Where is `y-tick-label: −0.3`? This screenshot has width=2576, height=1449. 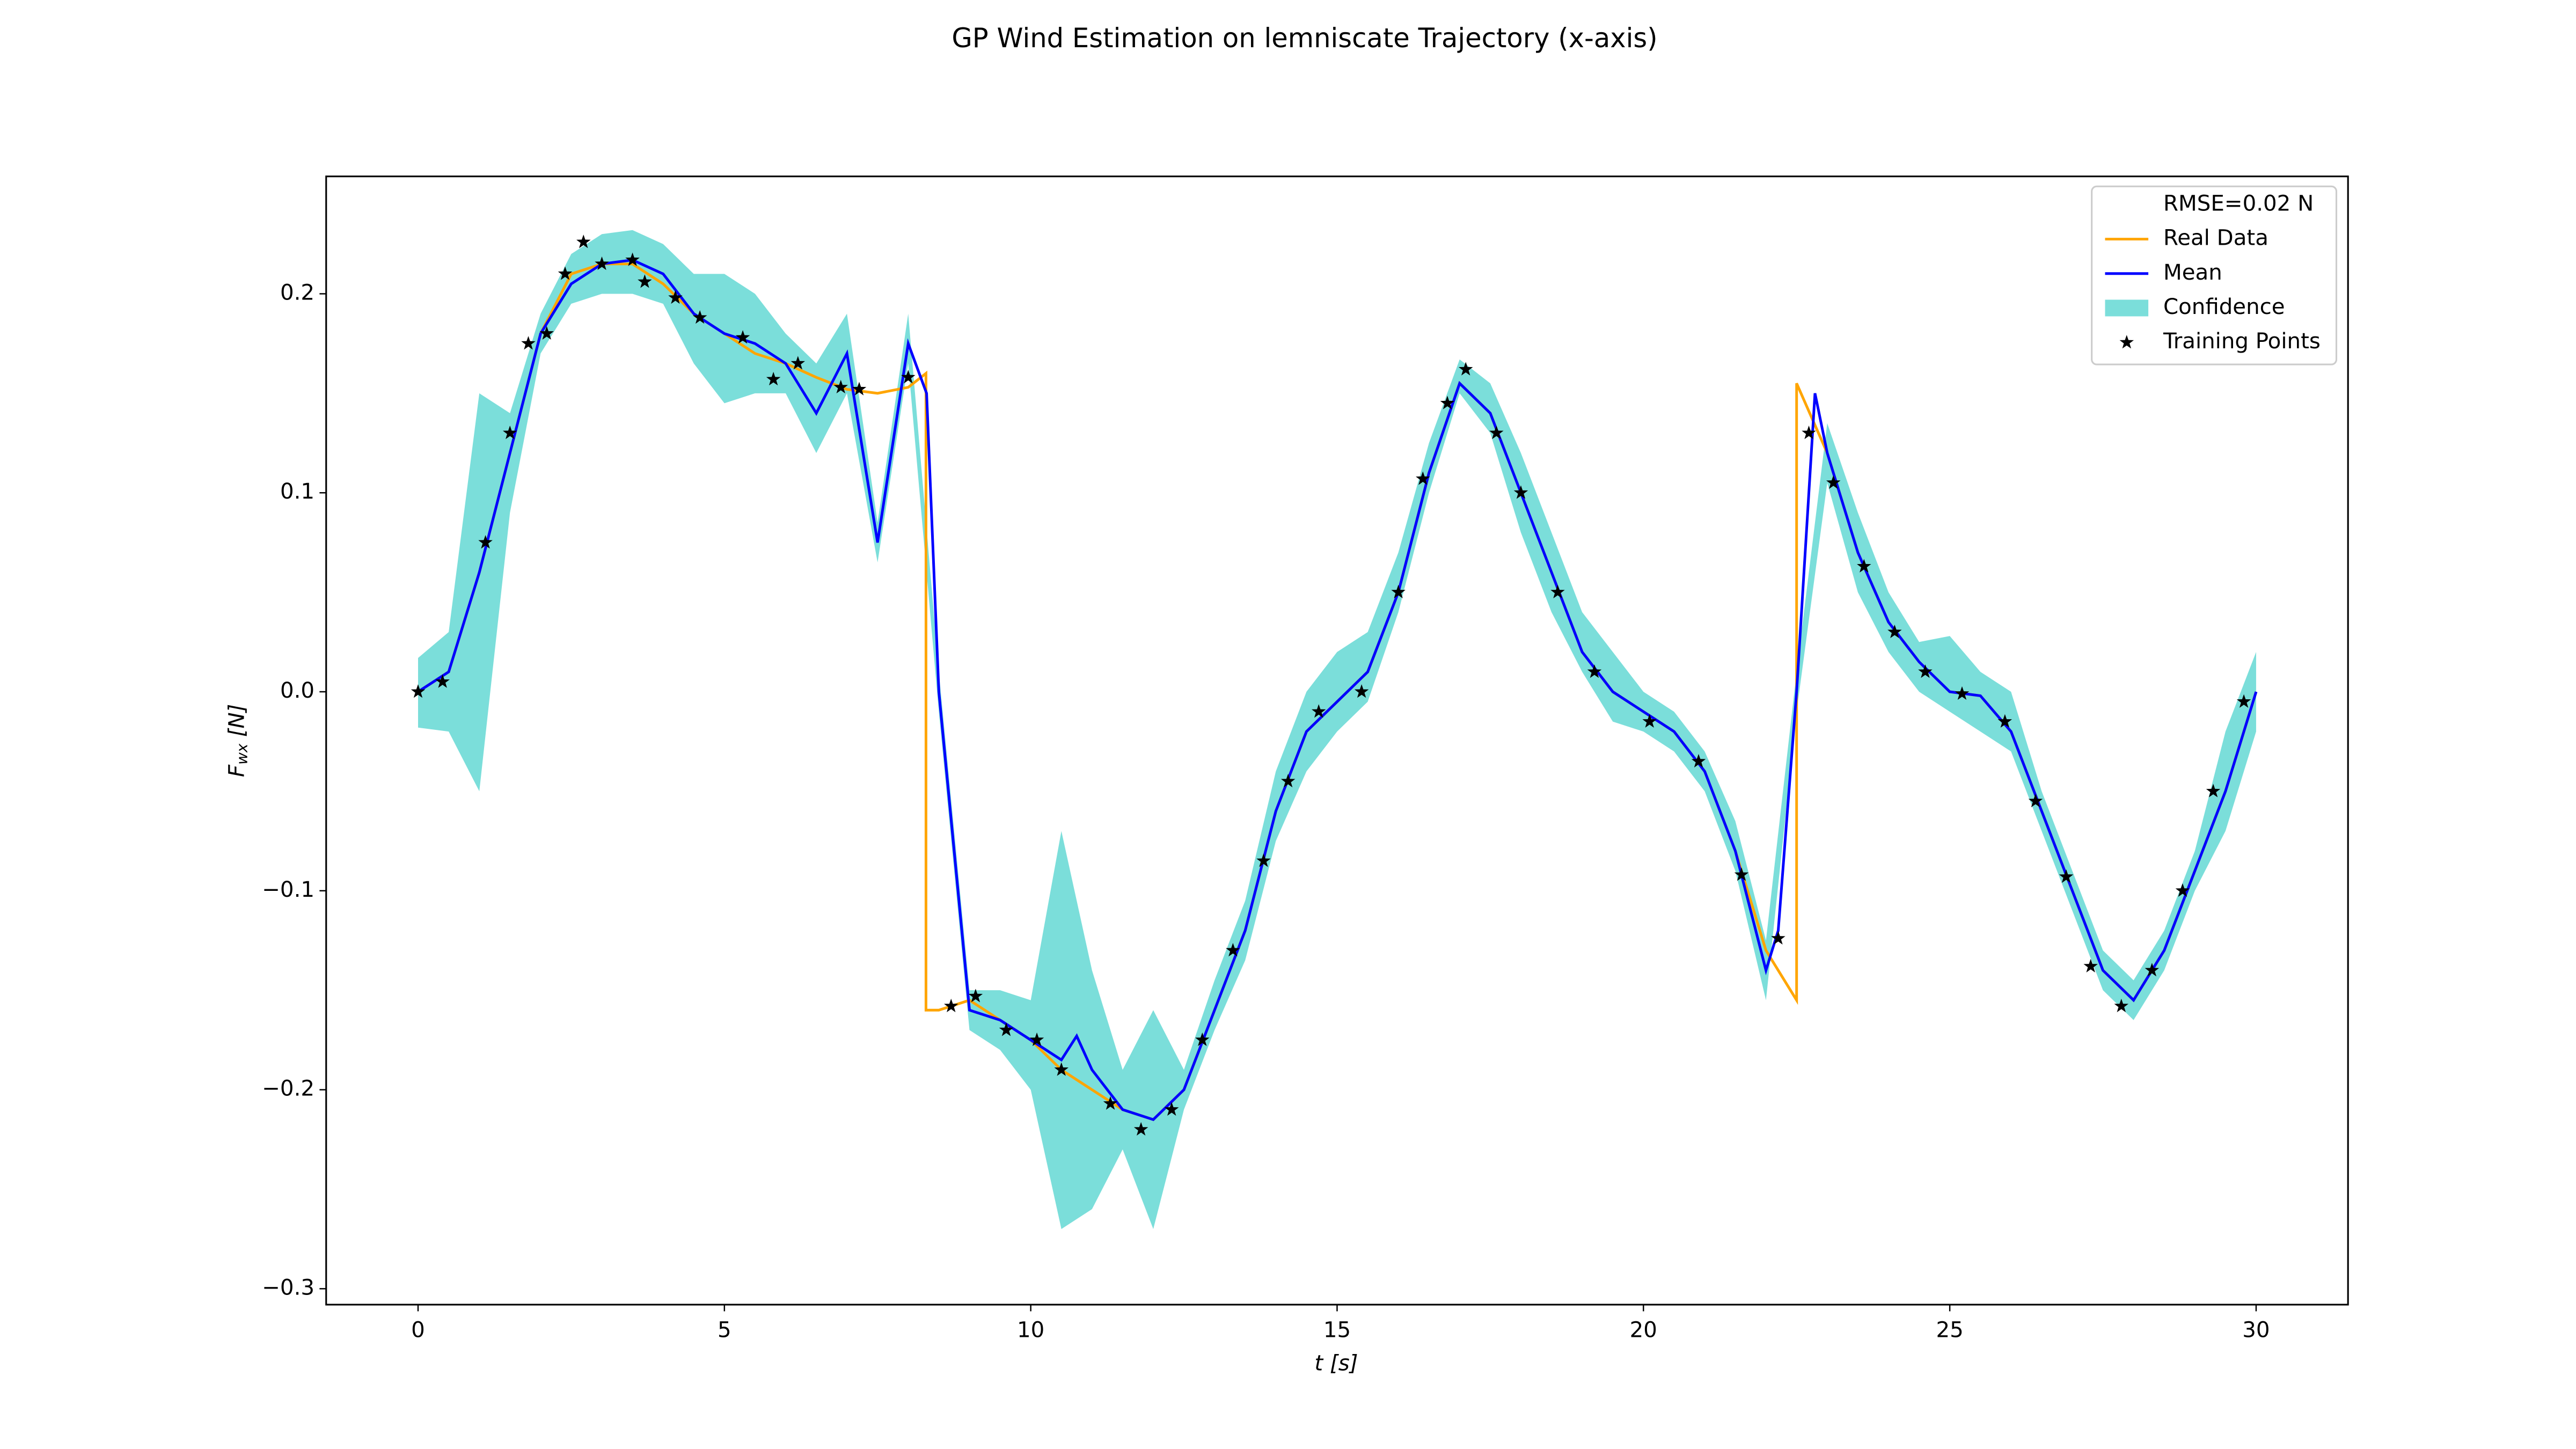
y-tick-label: −0.3 is located at coordinates (288, 1287).